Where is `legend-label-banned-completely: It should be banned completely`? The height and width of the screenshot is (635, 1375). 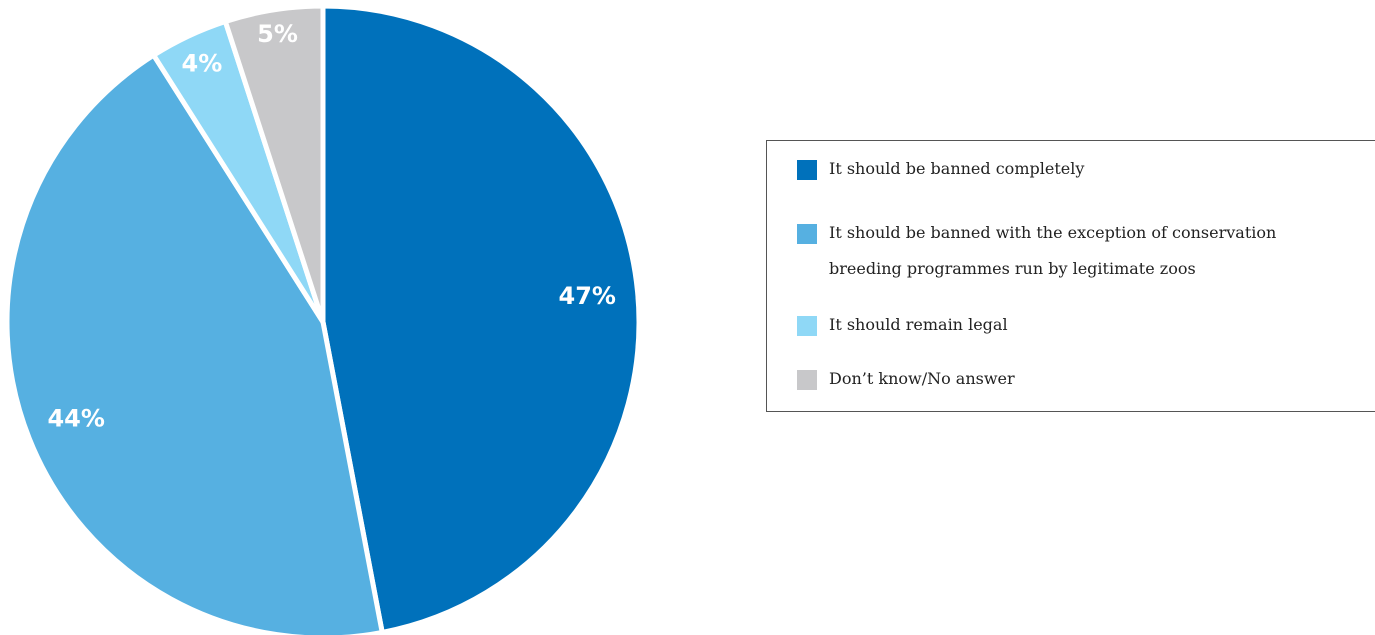 legend-label-banned-completely: It should be banned completely is located at coordinates (957, 168).